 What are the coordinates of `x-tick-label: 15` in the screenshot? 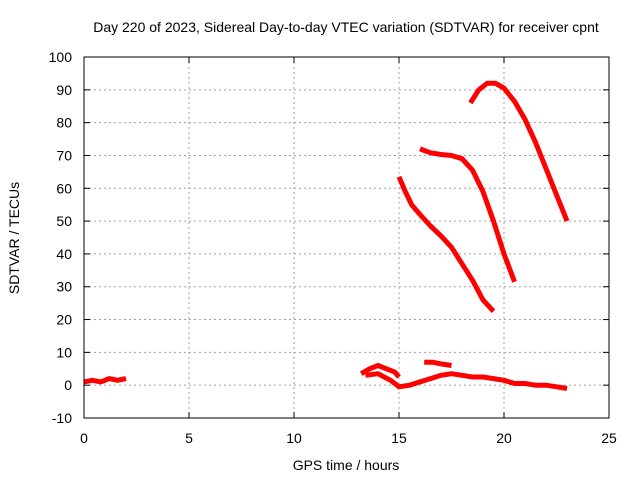 It's located at (399, 438).